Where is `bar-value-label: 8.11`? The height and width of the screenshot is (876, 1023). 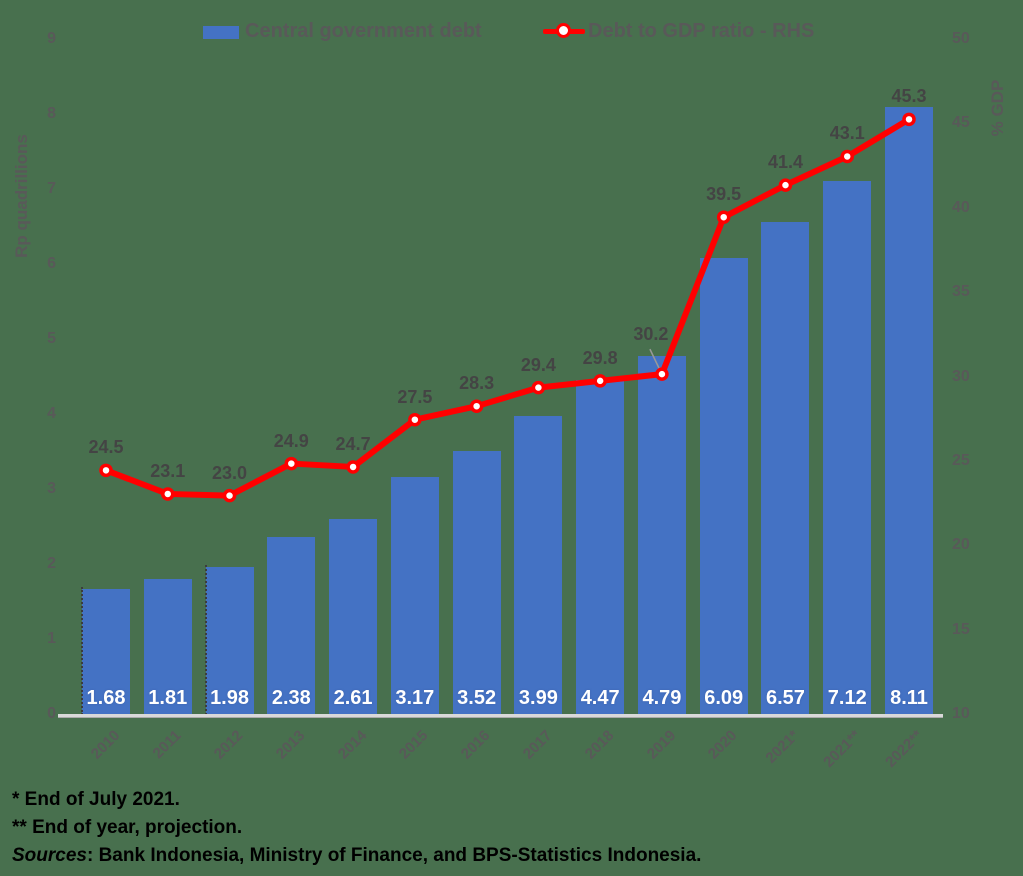 bar-value-label: 8.11 is located at coordinates (909, 698).